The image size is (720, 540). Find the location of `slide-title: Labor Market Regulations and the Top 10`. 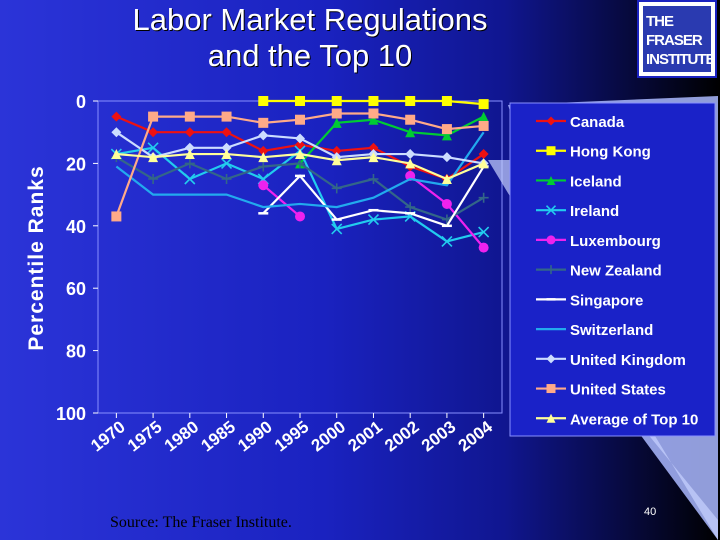

slide-title: Labor Market Regulations and the Top 10 is located at coordinates (310, 38).